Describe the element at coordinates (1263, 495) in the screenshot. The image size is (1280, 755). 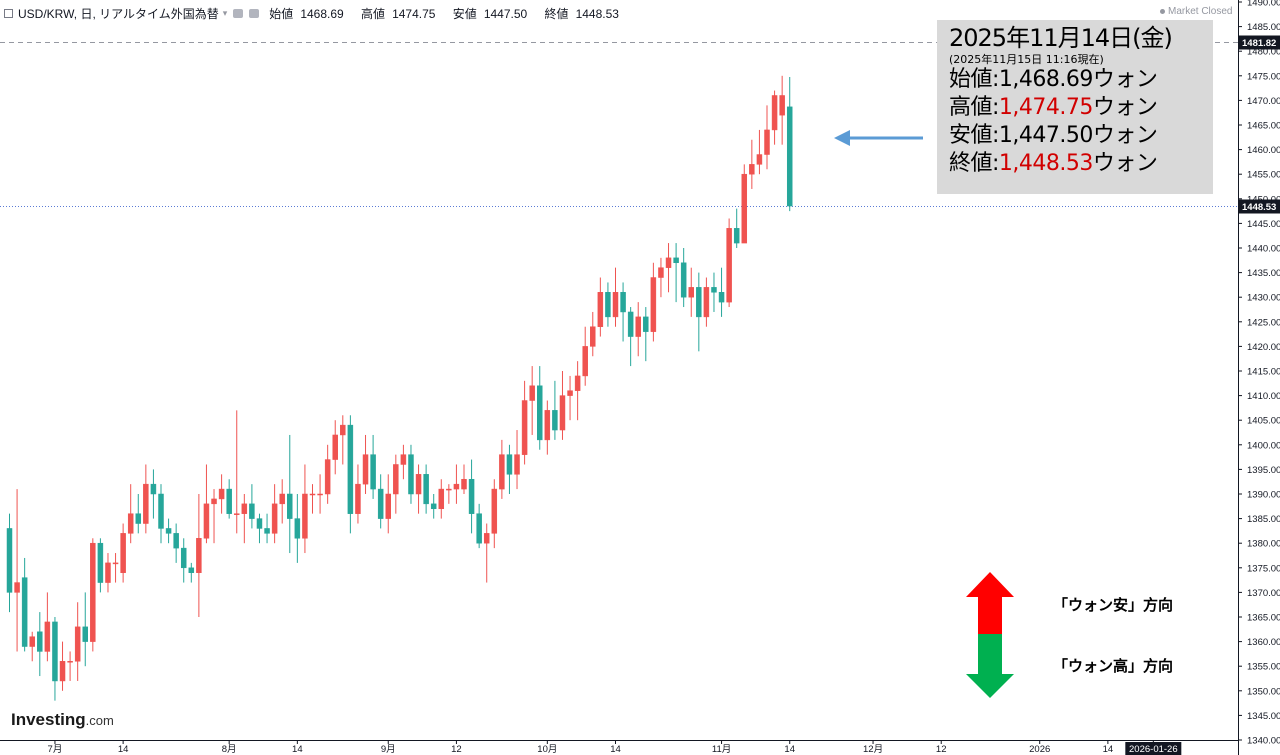
I see `y-tick-label: 1390.00` at that location.